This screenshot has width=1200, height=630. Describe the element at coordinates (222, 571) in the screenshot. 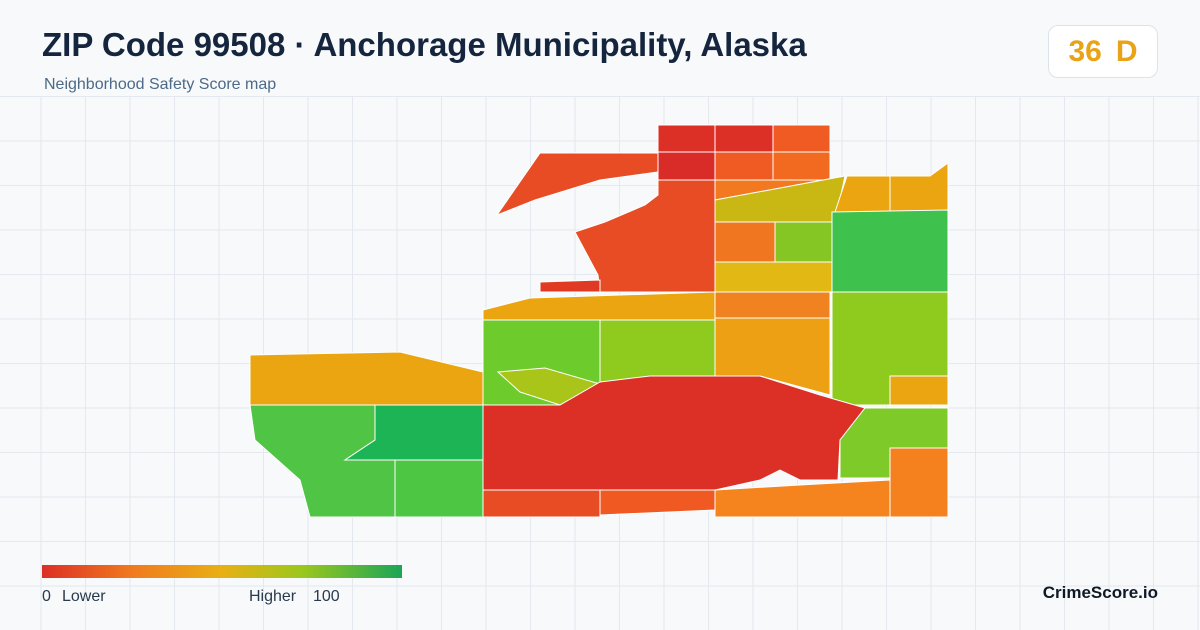

I see `legend-gradient` at that location.